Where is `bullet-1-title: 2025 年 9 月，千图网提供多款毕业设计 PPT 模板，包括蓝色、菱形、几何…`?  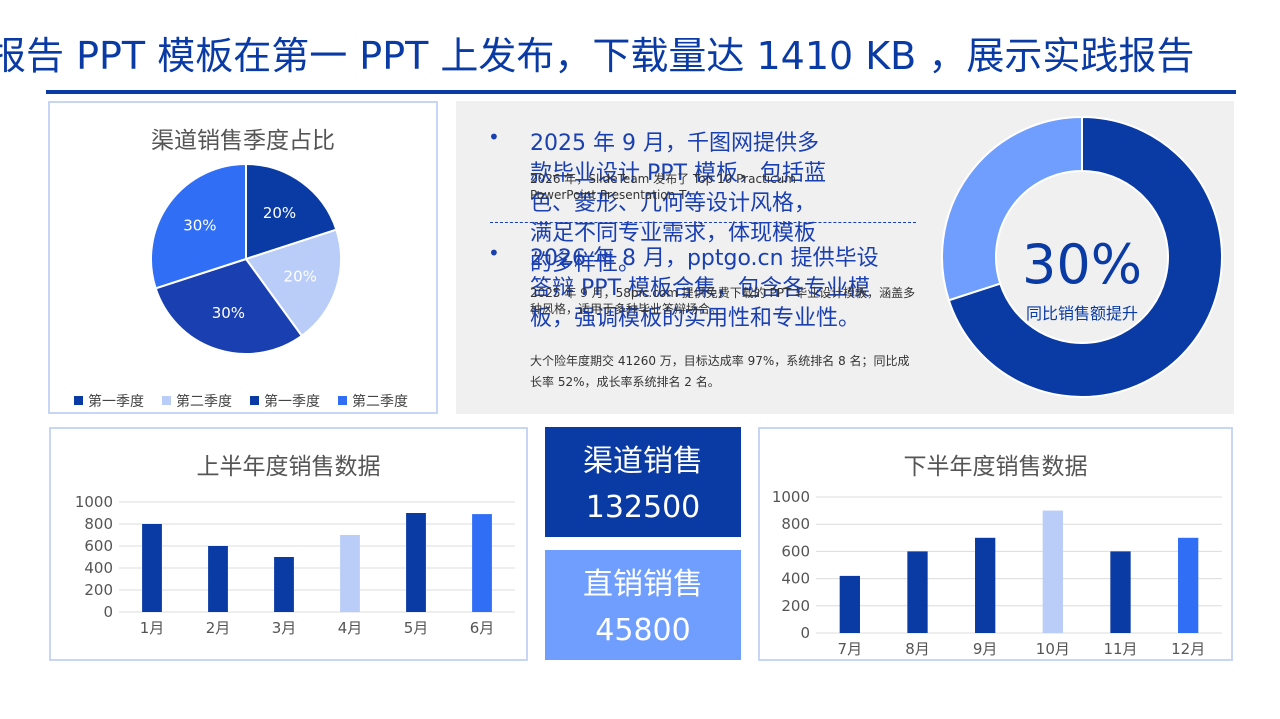
bullet-1-title: 2025 年 9 月，千图网提供多款毕业设计 PPT 模板，包括蓝色、菱形、几何… is located at coordinates (678, 203).